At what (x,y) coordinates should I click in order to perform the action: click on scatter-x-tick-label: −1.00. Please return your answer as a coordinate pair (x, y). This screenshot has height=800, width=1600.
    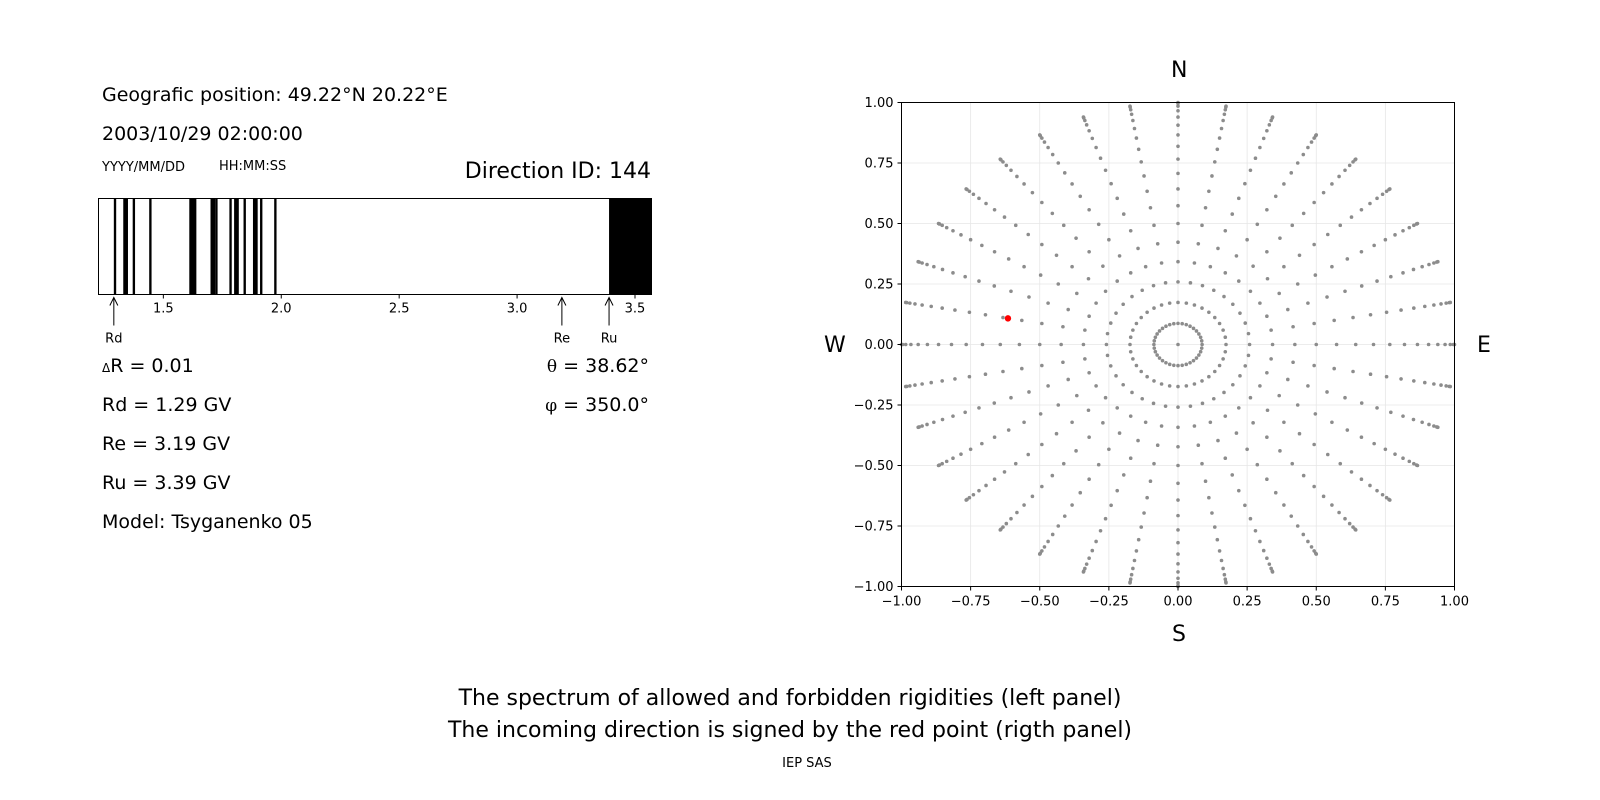
    Looking at the image, I should click on (902, 602).